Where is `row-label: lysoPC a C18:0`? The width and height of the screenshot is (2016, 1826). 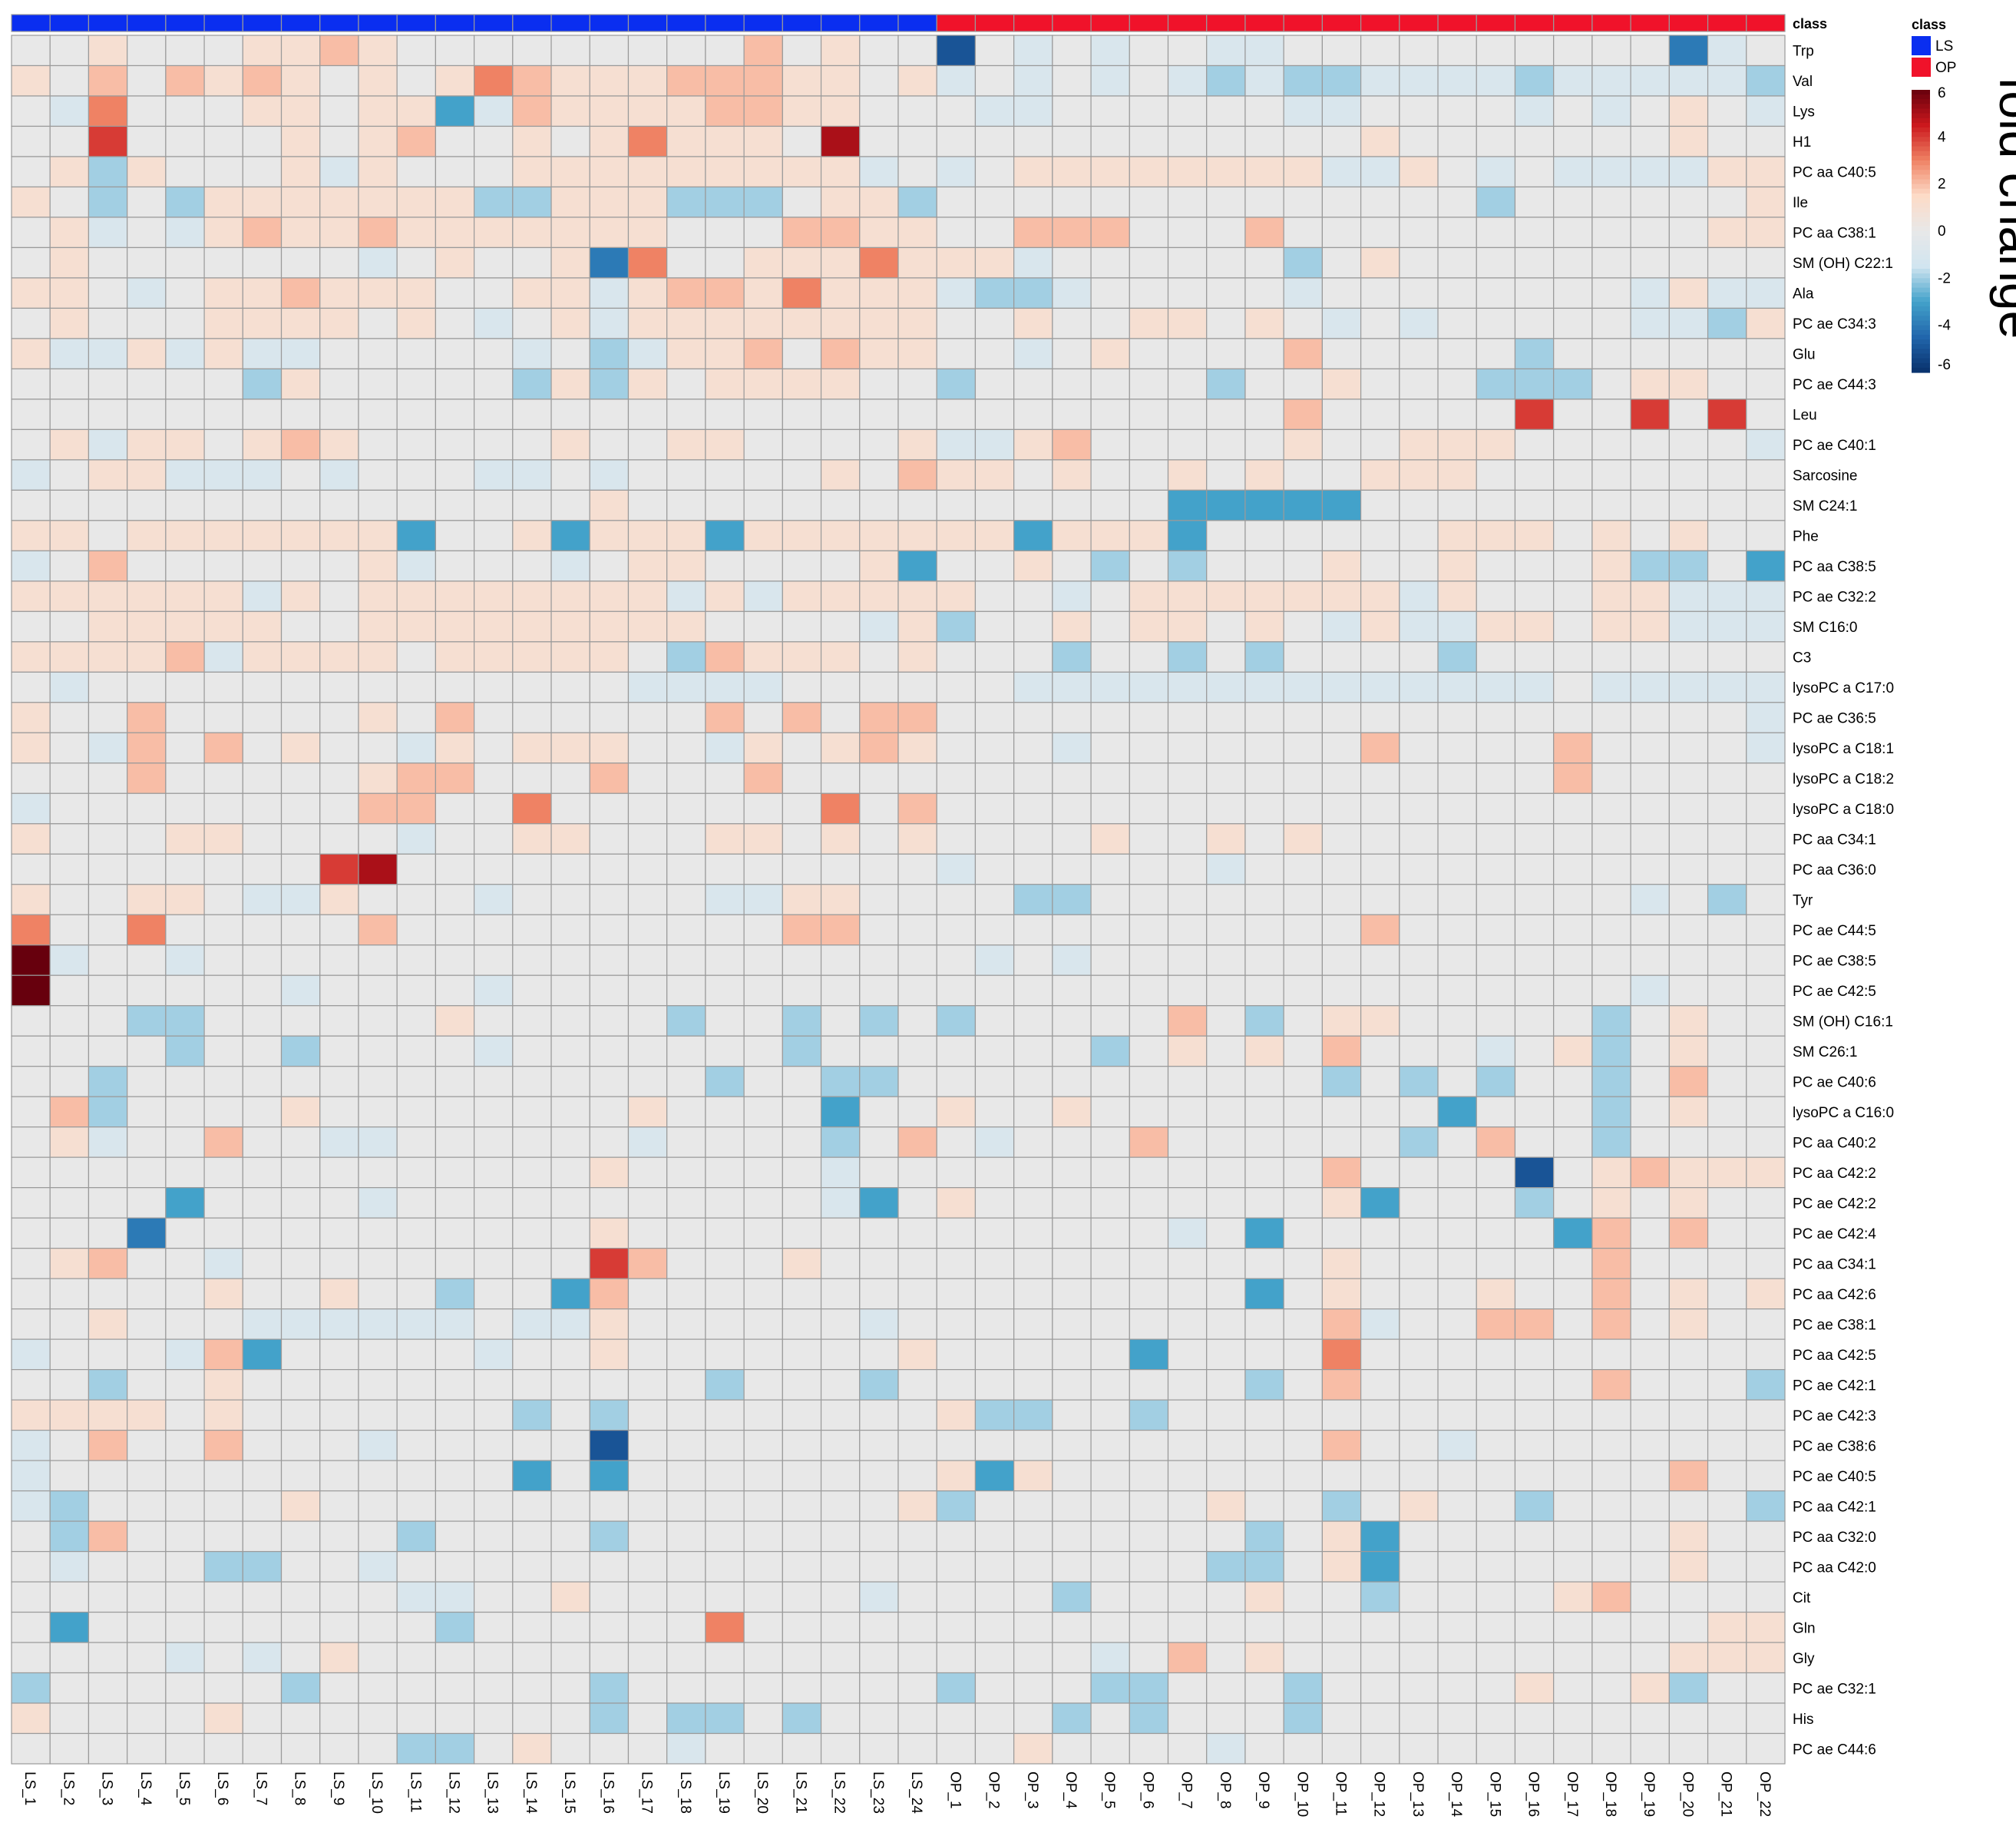 row-label: lysoPC a C18:0 is located at coordinates (1843, 810).